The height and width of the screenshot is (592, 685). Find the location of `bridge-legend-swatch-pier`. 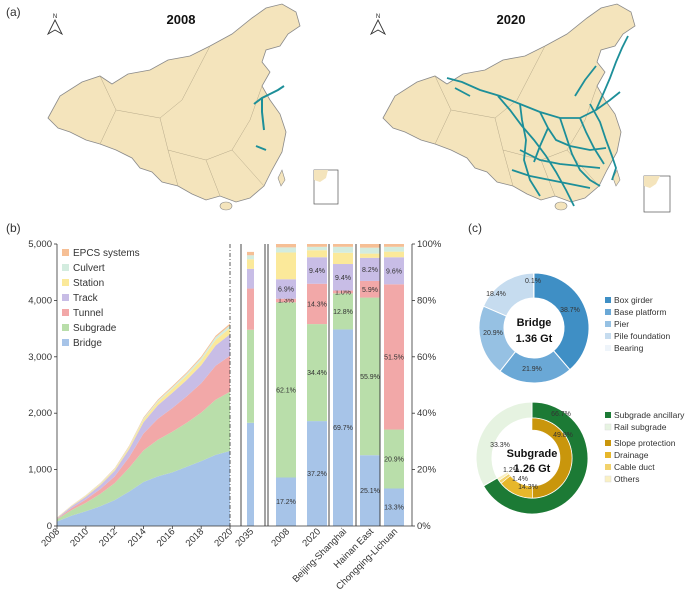

bridge-legend-swatch-pier is located at coordinates (608, 324).